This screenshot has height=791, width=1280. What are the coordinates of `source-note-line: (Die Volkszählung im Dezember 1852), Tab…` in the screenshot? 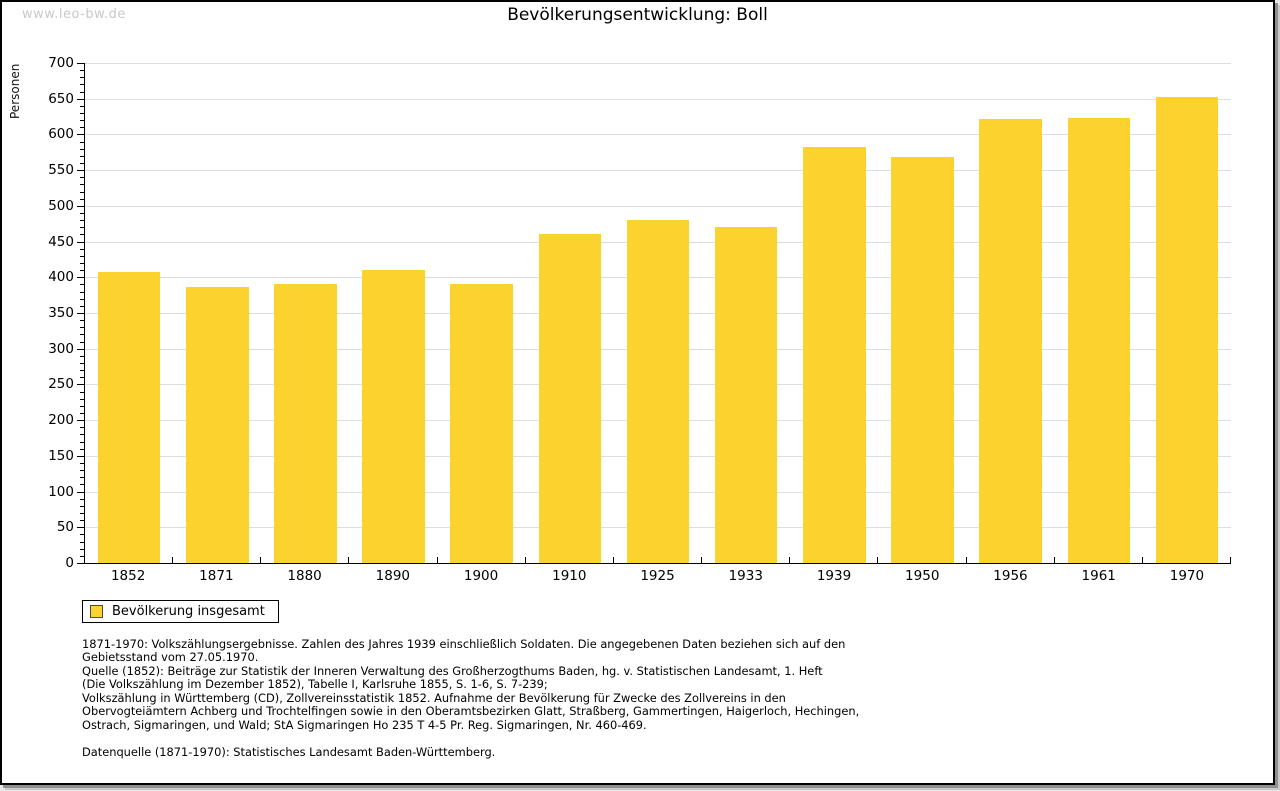 It's located at (315, 684).